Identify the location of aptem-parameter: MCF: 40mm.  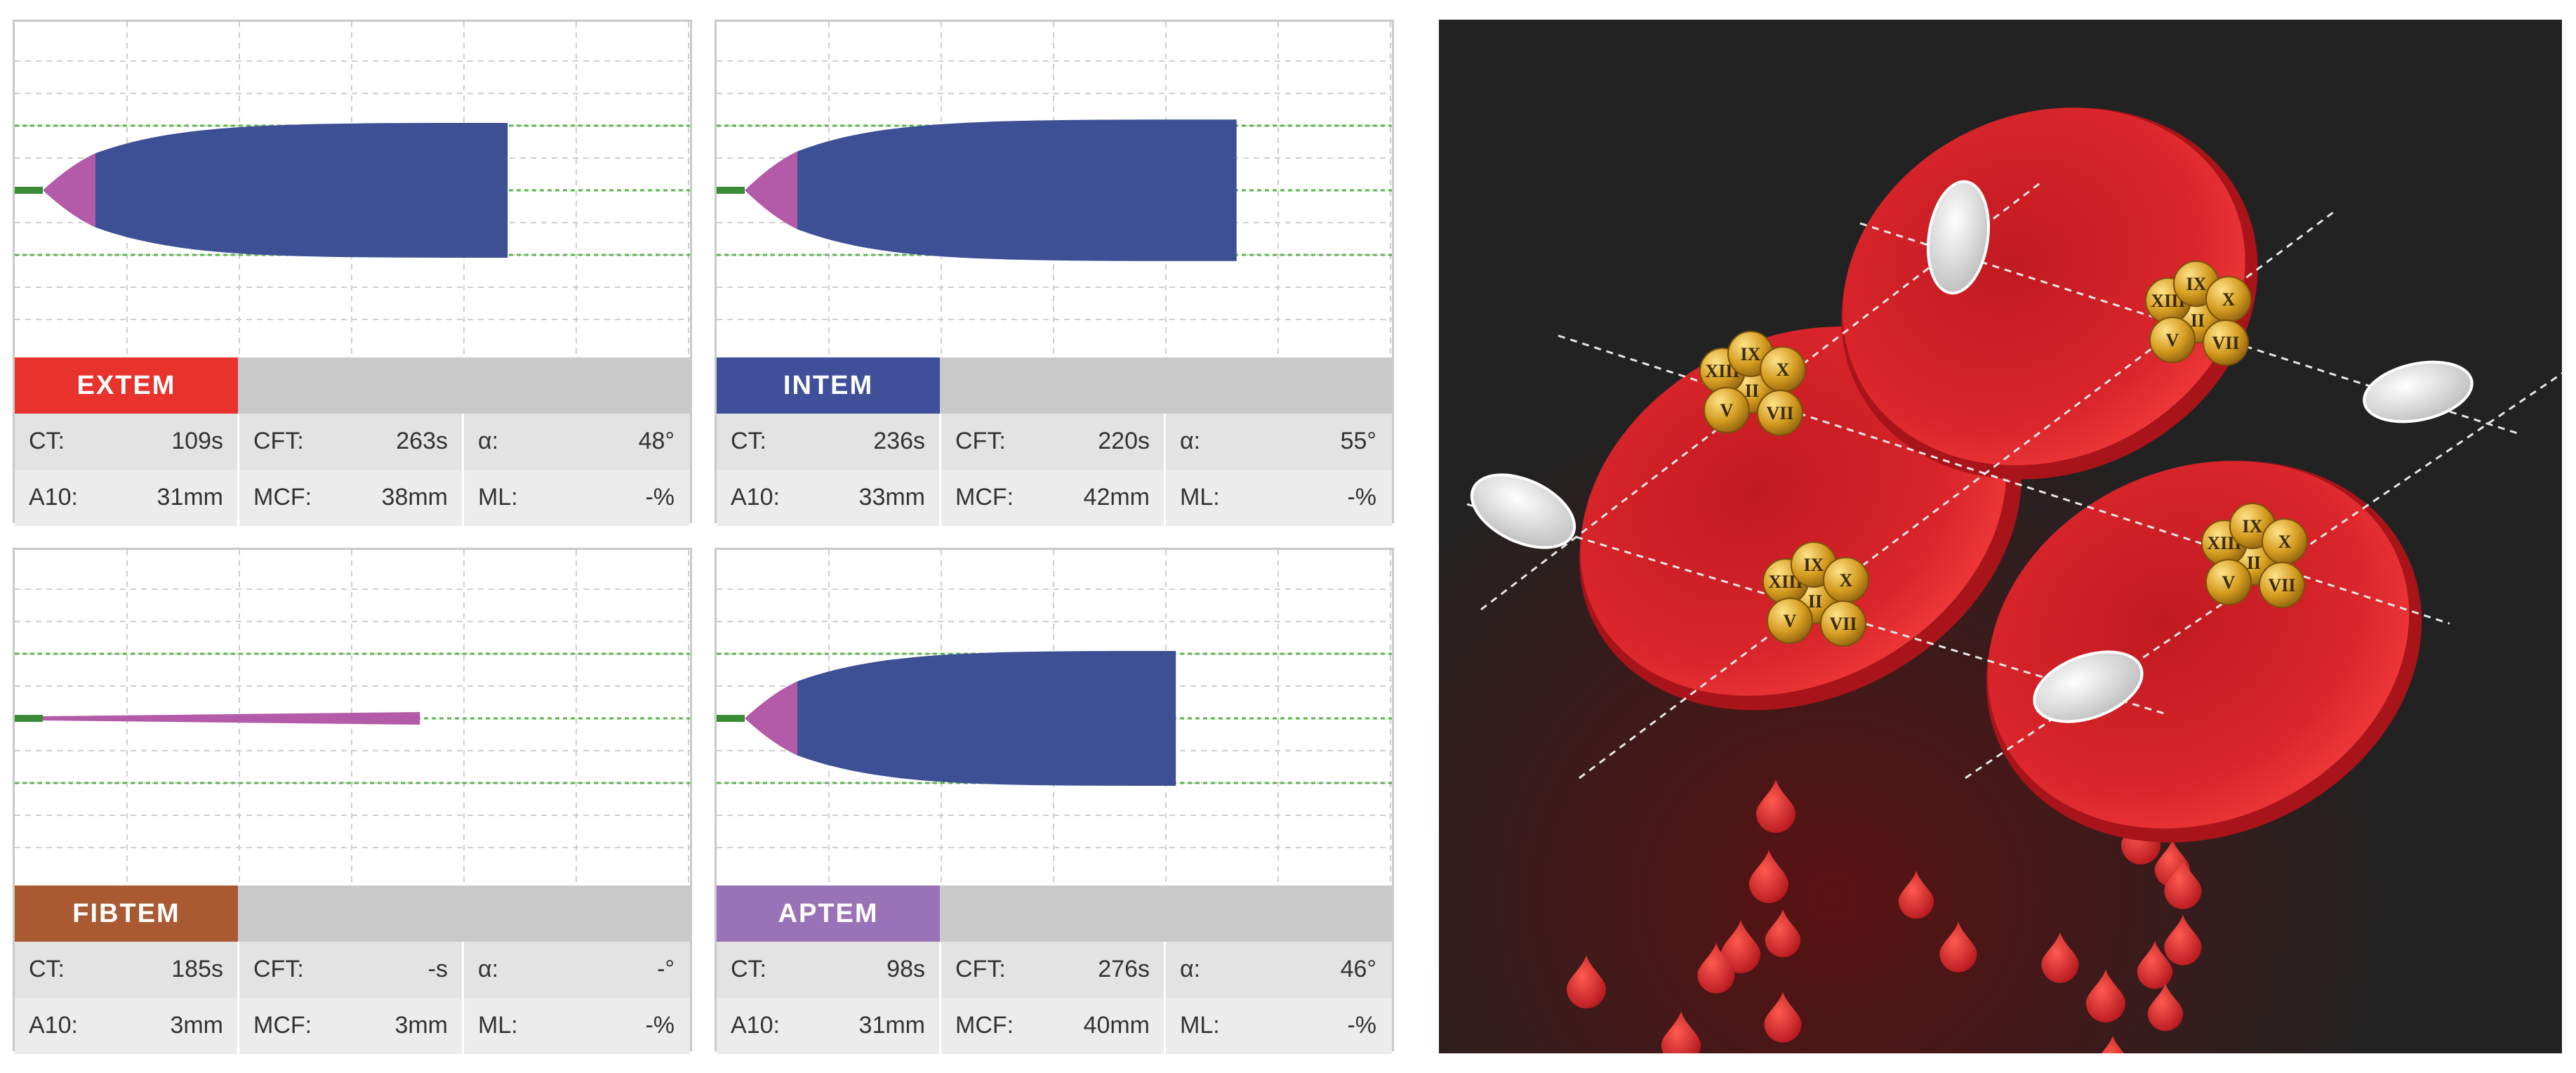
(1054, 1026).